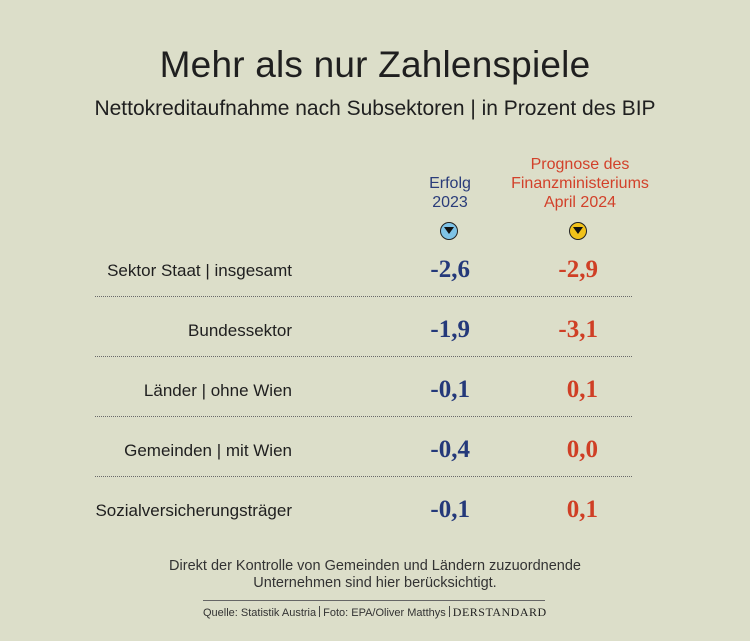  Describe the element at coordinates (260, 613) in the screenshot. I see `source-credit: Quelle: Statistik Austria` at that location.